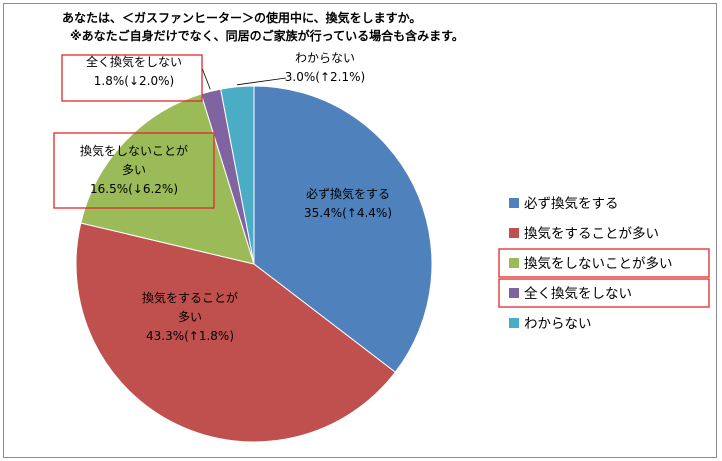 Image resolution: width=722 pixels, height=461 pixels. Describe the element at coordinates (578, 293) in the screenshot. I see `legend-label-4: 全く換気をしない` at that location.